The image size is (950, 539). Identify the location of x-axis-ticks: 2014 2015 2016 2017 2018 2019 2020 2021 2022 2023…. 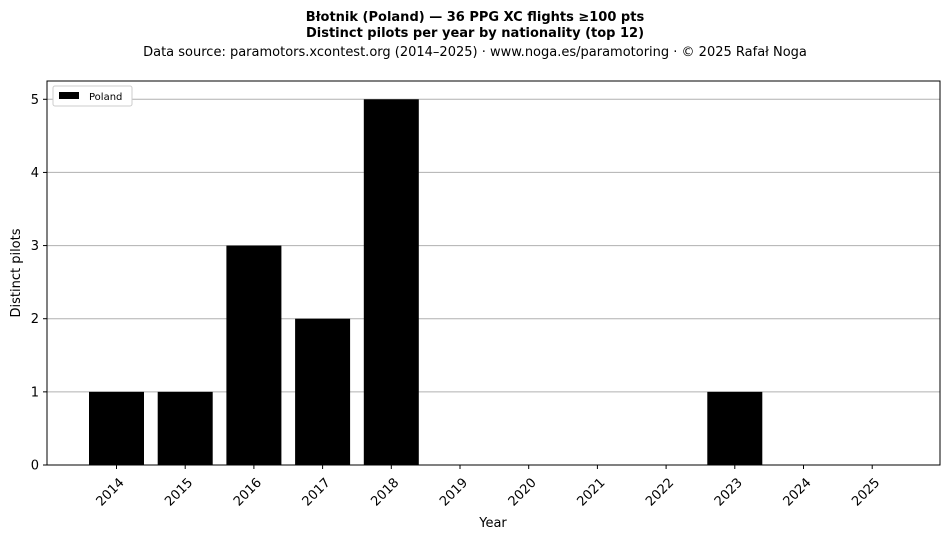
(488, 487).